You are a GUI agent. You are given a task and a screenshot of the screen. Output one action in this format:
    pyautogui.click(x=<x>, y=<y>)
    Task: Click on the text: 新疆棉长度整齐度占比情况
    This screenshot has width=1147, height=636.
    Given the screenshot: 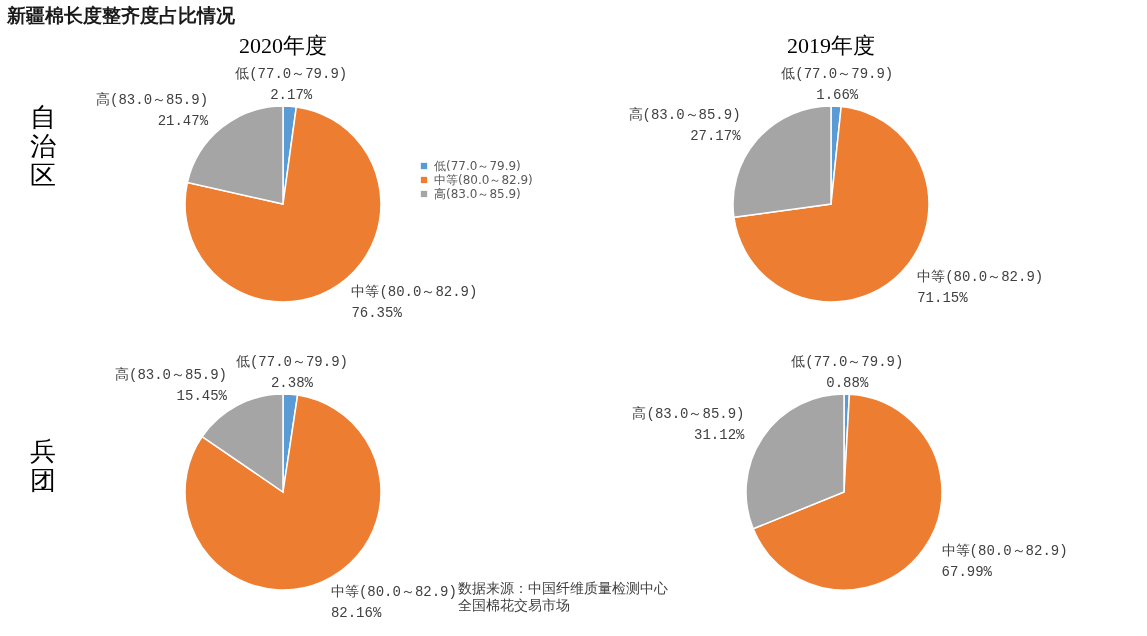 What is the action you would take?
    pyautogui.click(x=121, y=15)
    